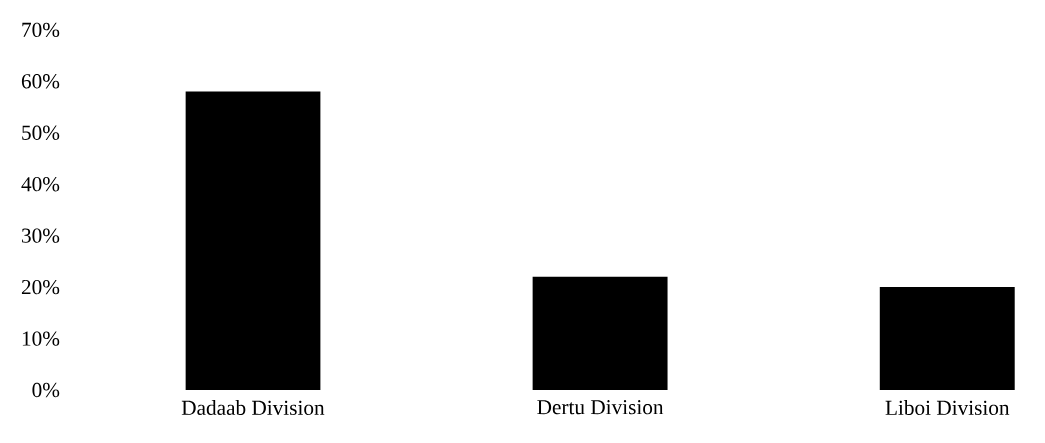 The width and height of the screenshot is (1045, 443). What do you see at coordinates (40, 287) in the screenshot?
I see `y-tick-label: 20%` at bounding box center [40, 287].